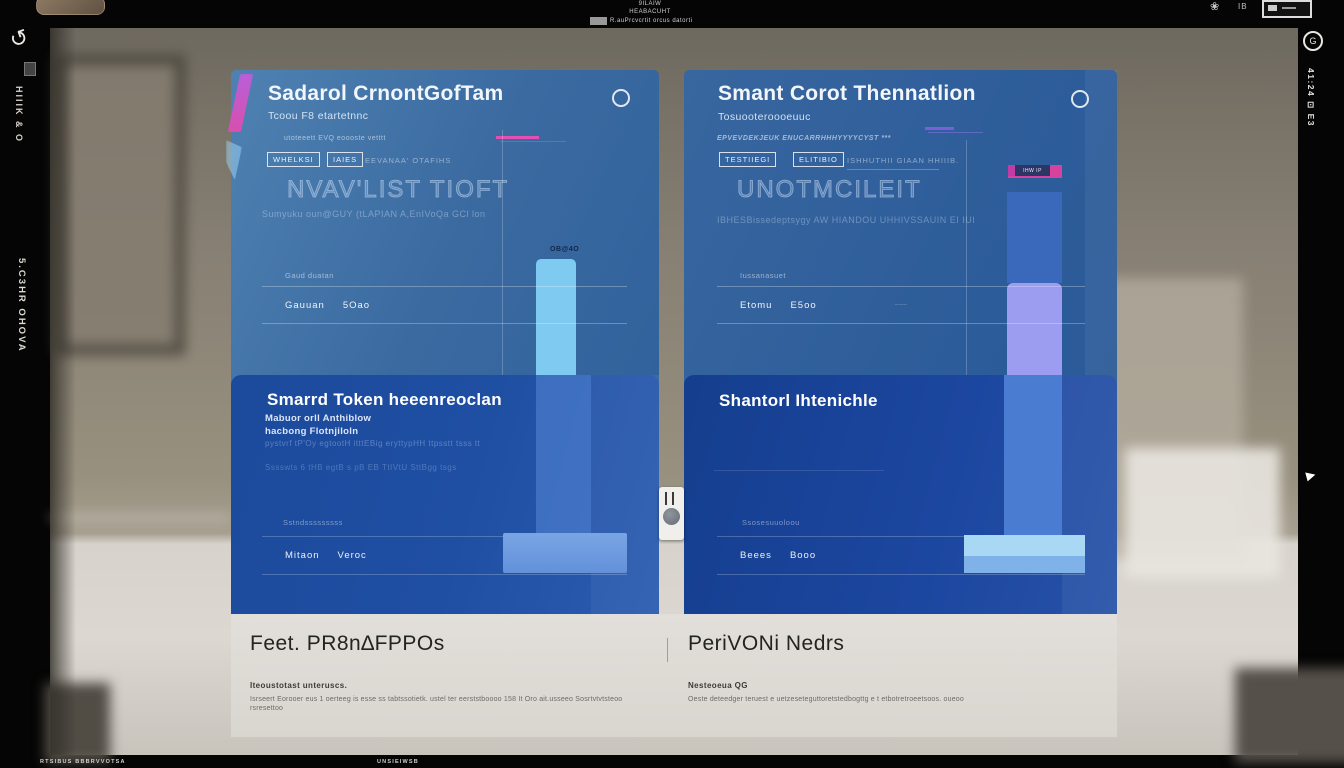  Describe the element at coordinates (966, 336) in the screenshot. I see `card-right-axis-line` at that location.